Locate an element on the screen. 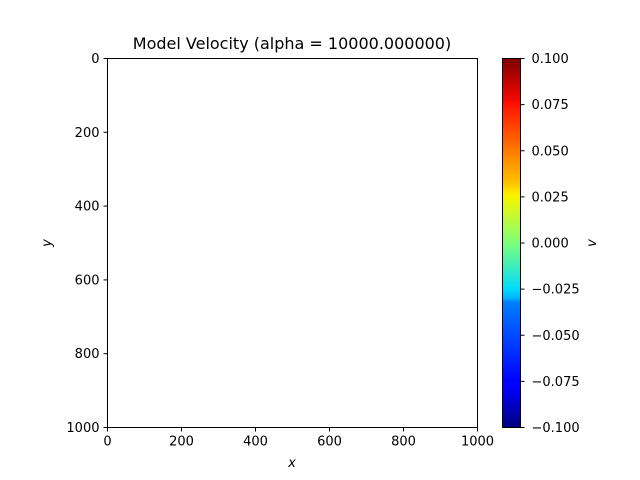 The width and height of the screenshot is (640, 480). colorbar-tick-label: 0.000 is located at coordinates (550, 244).